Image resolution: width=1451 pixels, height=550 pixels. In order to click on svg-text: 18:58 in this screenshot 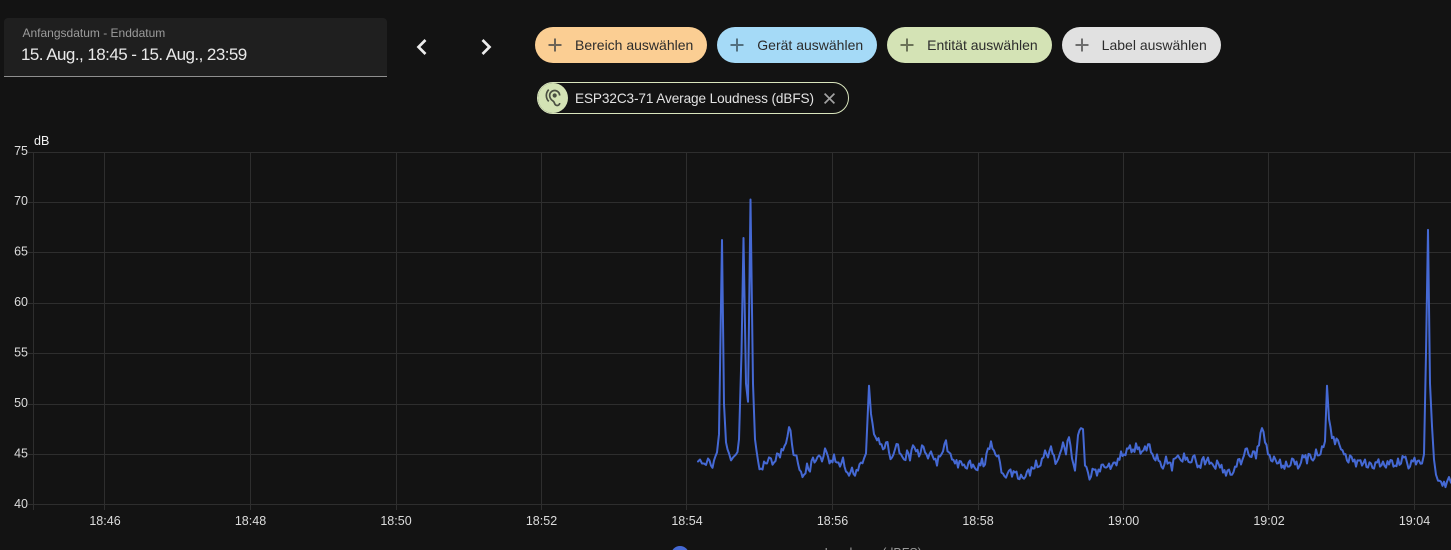, I will do `click(977, 521)`.